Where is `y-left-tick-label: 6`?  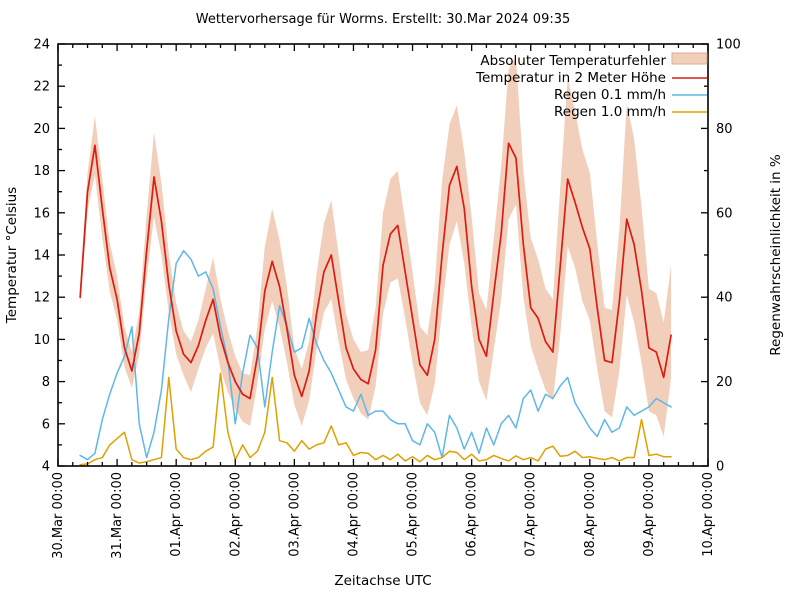 y-left-tick-label: 6 is located at coordinates (46, 424).